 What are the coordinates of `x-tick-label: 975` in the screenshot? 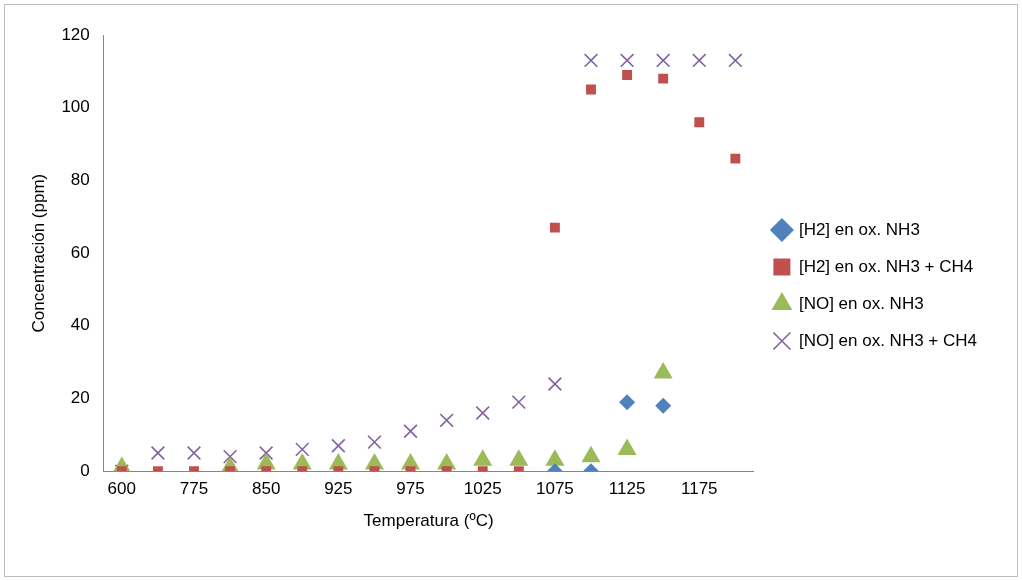 It's located at (410, 489).